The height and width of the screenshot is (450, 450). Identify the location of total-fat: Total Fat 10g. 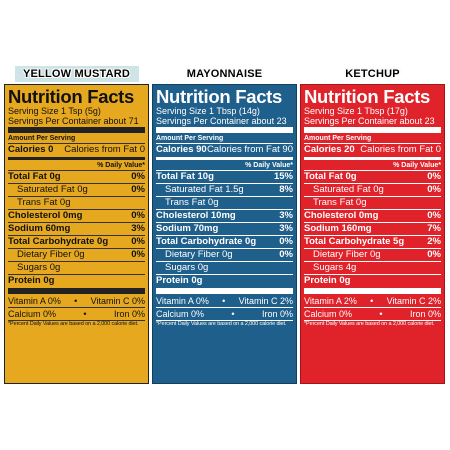
(185, 176).